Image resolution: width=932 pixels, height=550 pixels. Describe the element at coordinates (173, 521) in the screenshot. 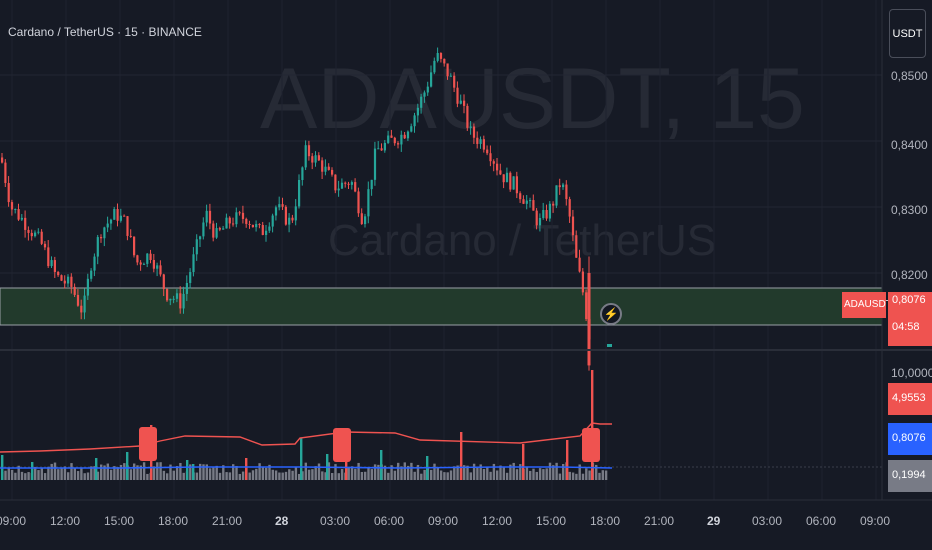

I see `time-label: 18:00` at that location.